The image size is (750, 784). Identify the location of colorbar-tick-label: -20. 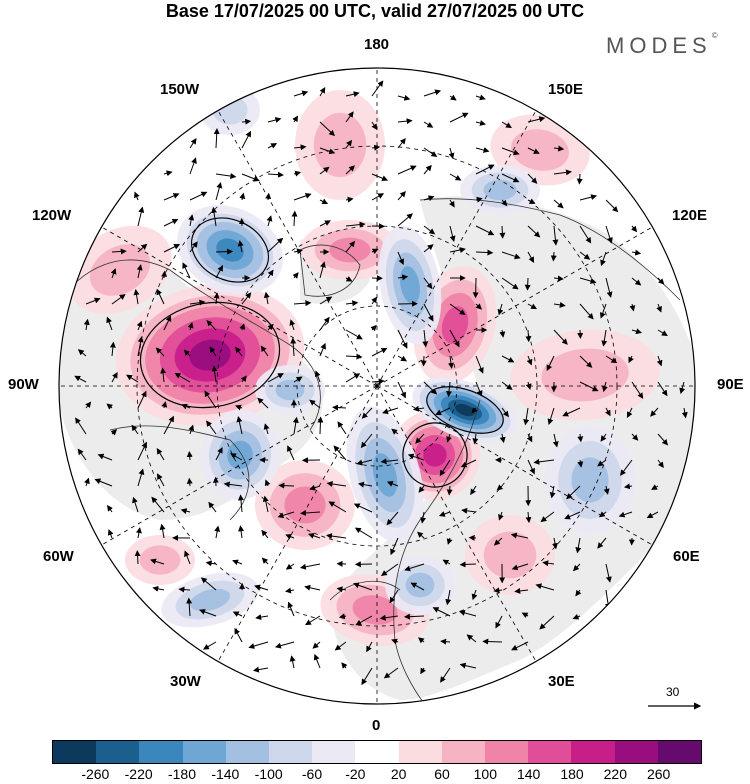
(355, 774).